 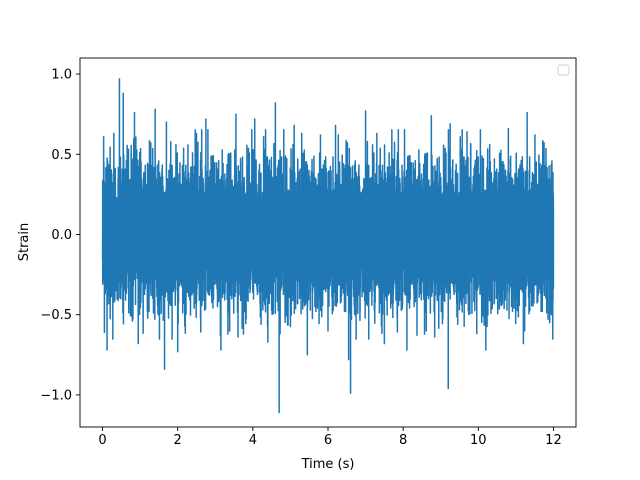 What do you see at coordinates (403, 440) in the screenshot?
I see `x-tick-label: 8` at bounding box center [403, 440].